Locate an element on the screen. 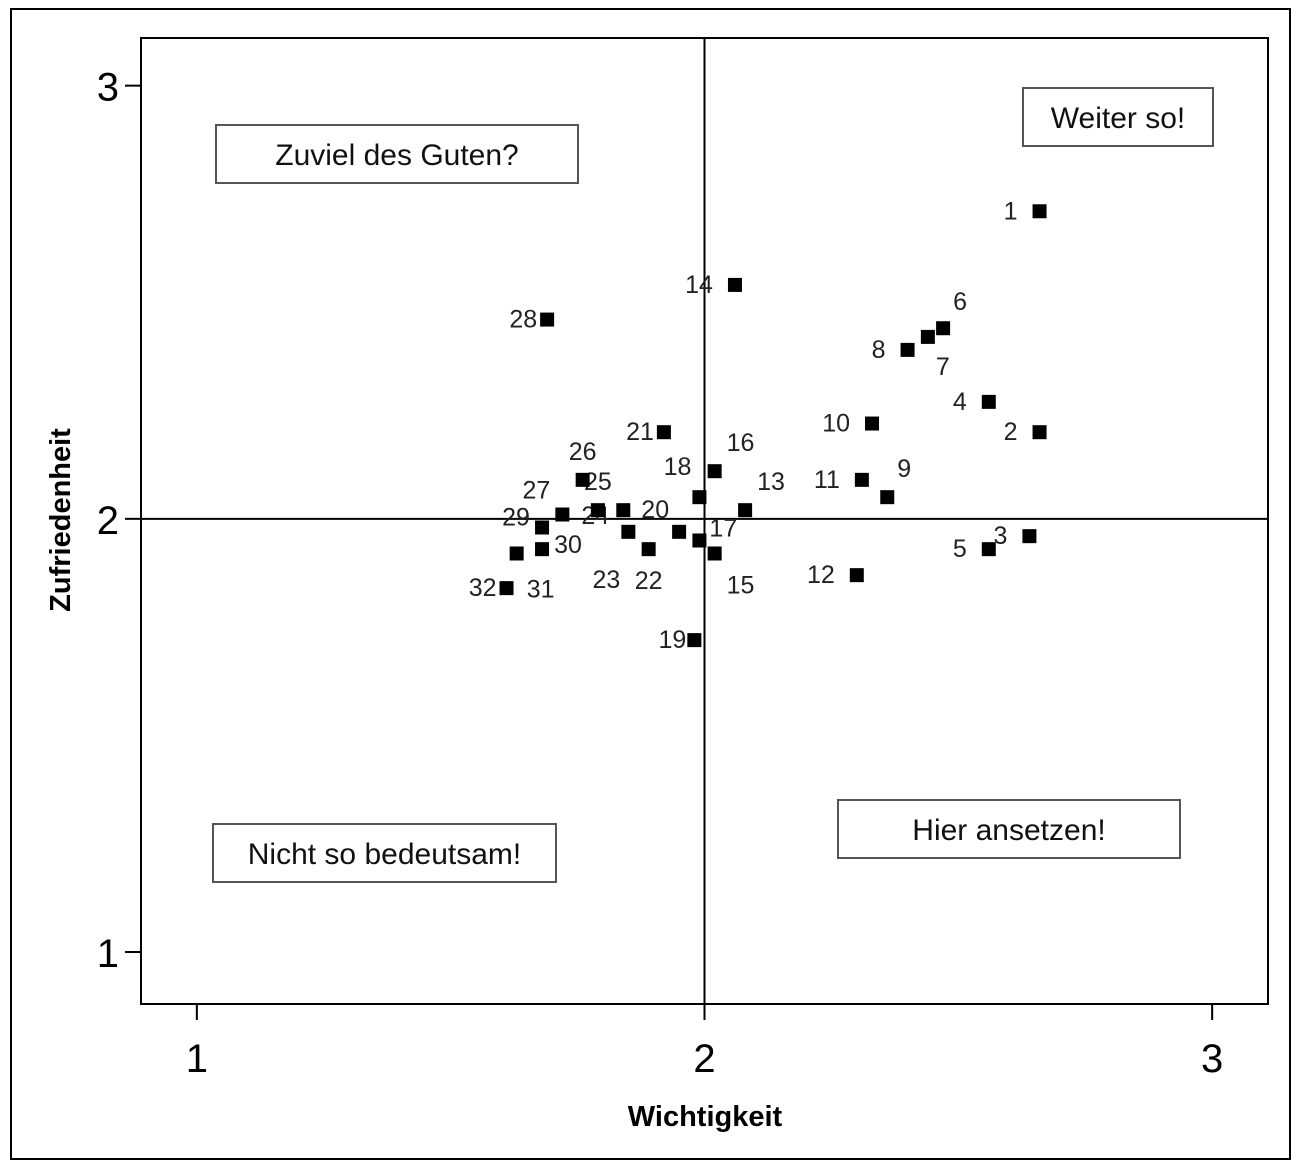 The height and width of the screenshot is (1162, 1293). point-label-23: 23 is located at coordinates (606, 580).